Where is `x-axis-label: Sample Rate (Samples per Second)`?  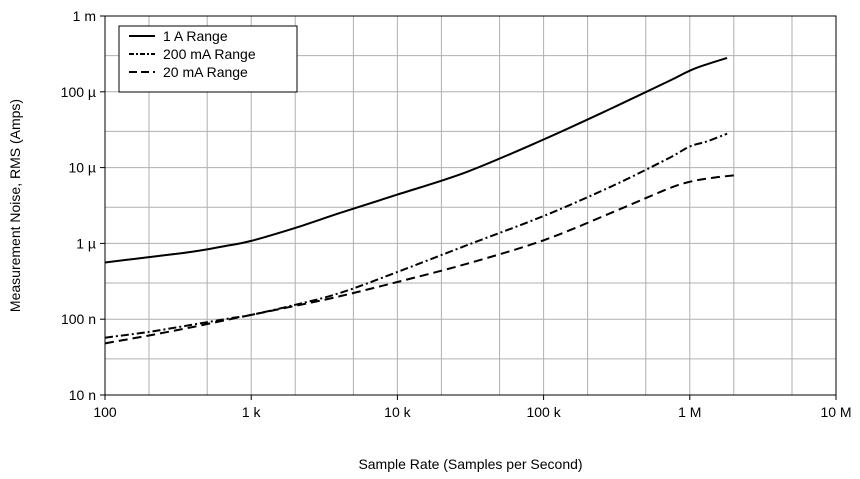 x-axis-label: Sample Rate (Samples per Second) is located at coordinates (470, 464).